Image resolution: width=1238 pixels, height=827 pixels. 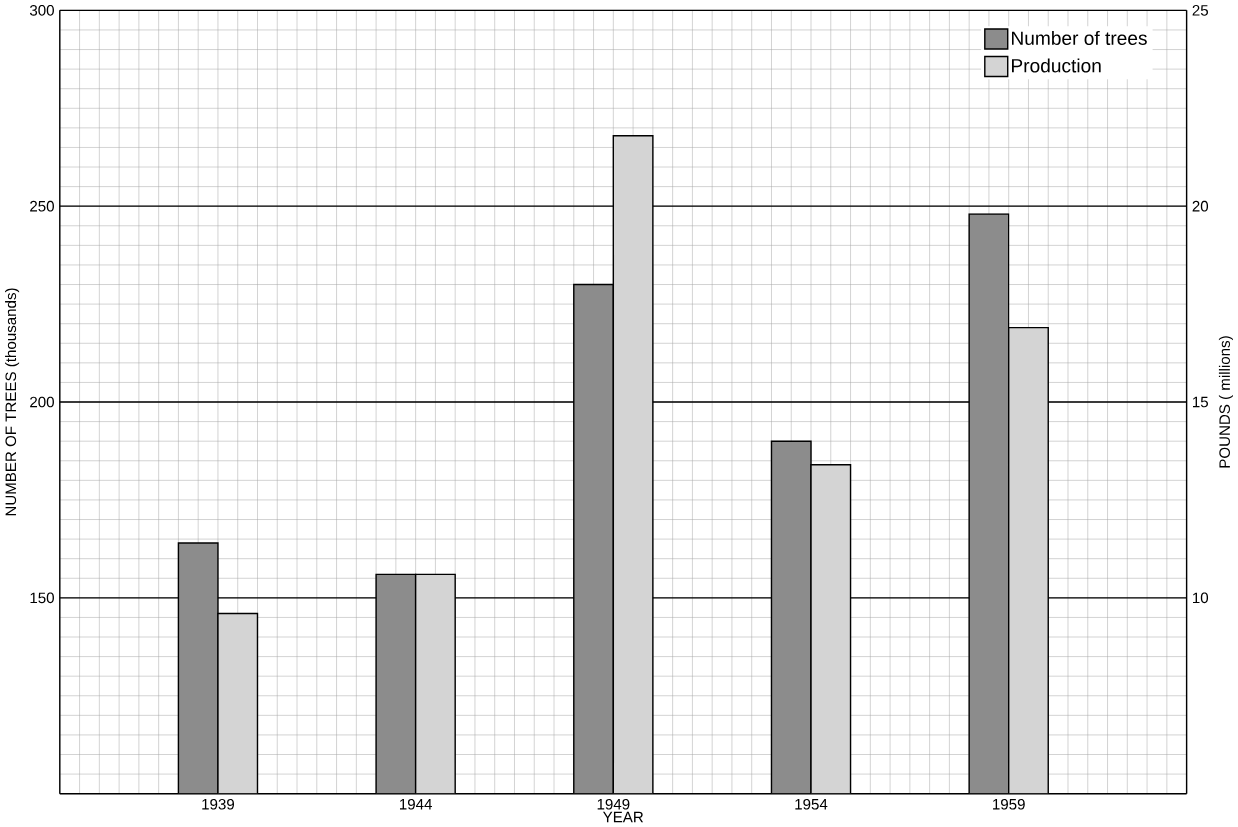 What do you see at coordinates (1200, 10) in the screenshot?
I see `y2-tick-label: 25` at bounding box center [1200, 10].